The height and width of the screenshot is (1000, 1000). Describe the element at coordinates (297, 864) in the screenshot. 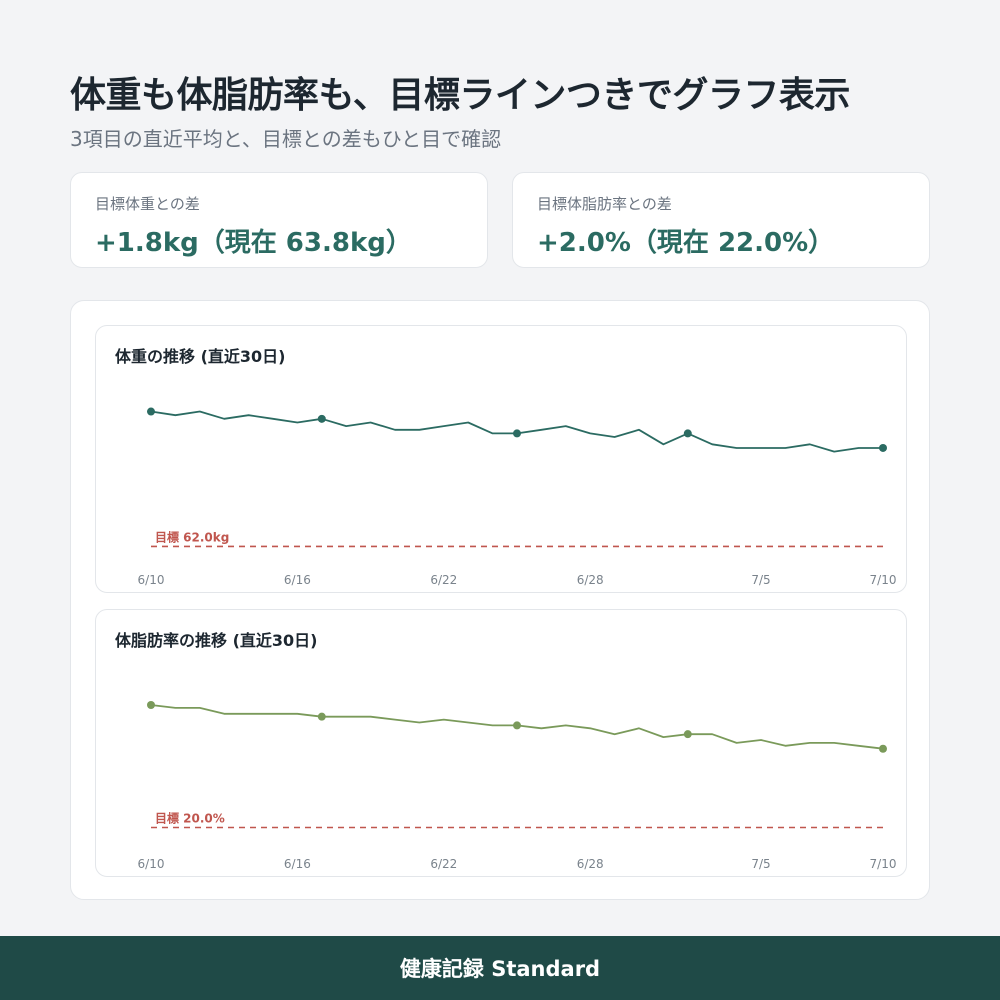

I see `bodyfat-x-tick-label: 6/16` at that location.